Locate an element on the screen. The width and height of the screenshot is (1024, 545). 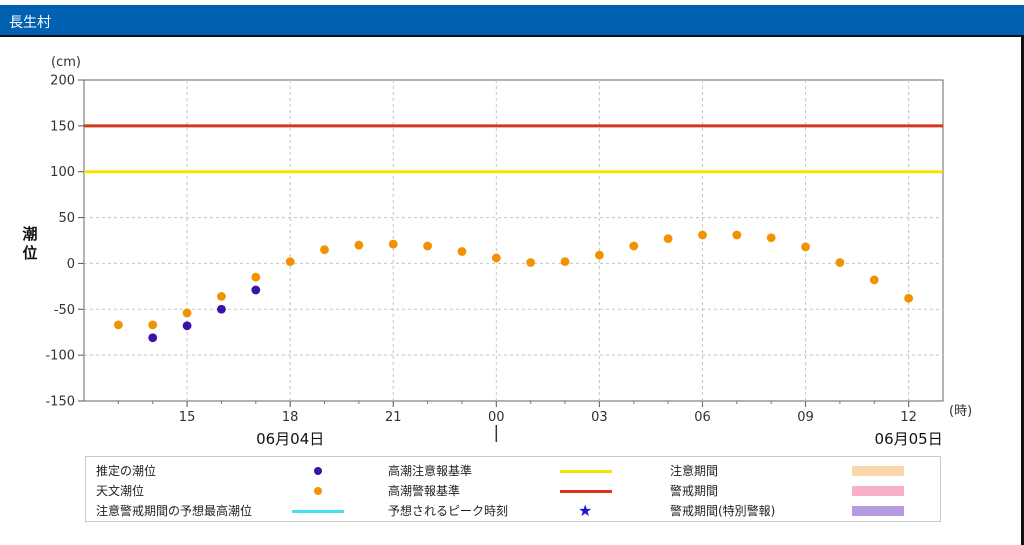
legend-label: 注意警戒期間の予想最高潮位 is located at coordinates (174, 511).